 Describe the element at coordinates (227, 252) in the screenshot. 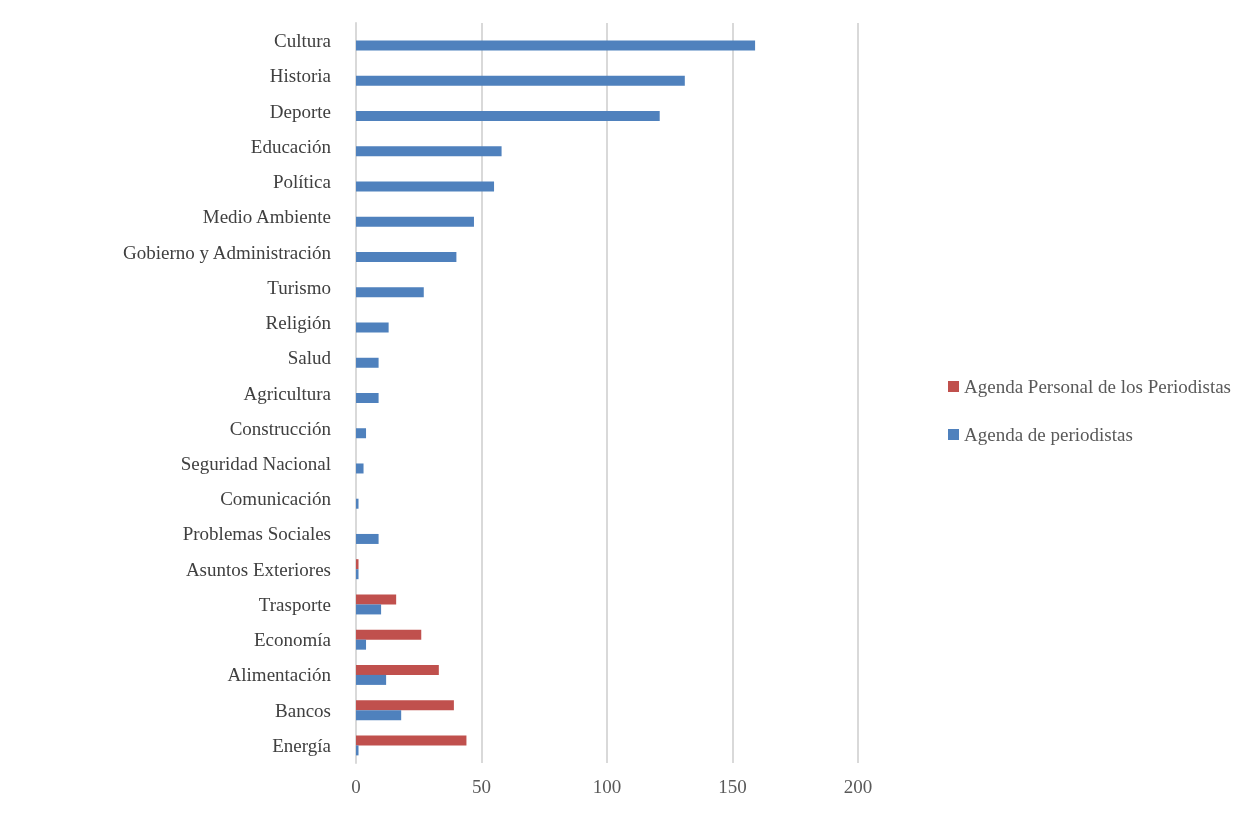

I see `y-tick-label: Gobierno y Administración` at that location.